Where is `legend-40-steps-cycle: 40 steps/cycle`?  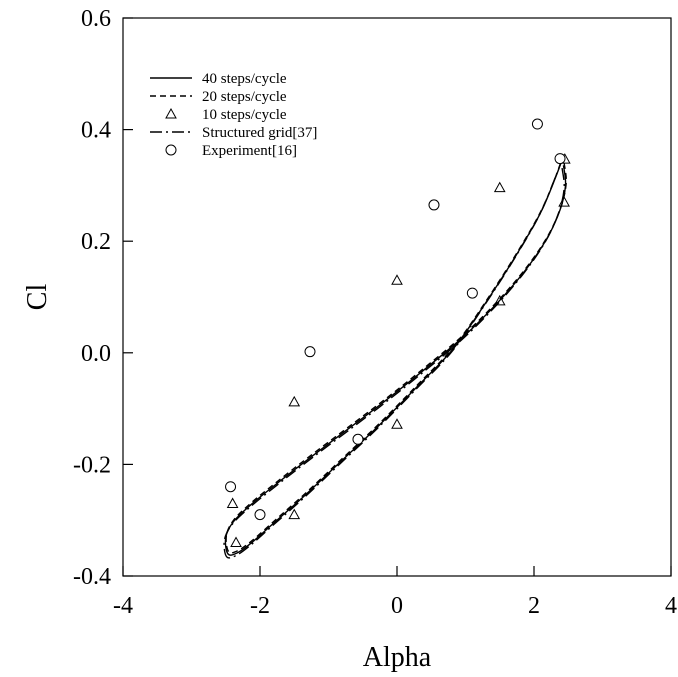
legend-40-steps-cycle: 40 steps/cycle is located at coordinates (218, 79).